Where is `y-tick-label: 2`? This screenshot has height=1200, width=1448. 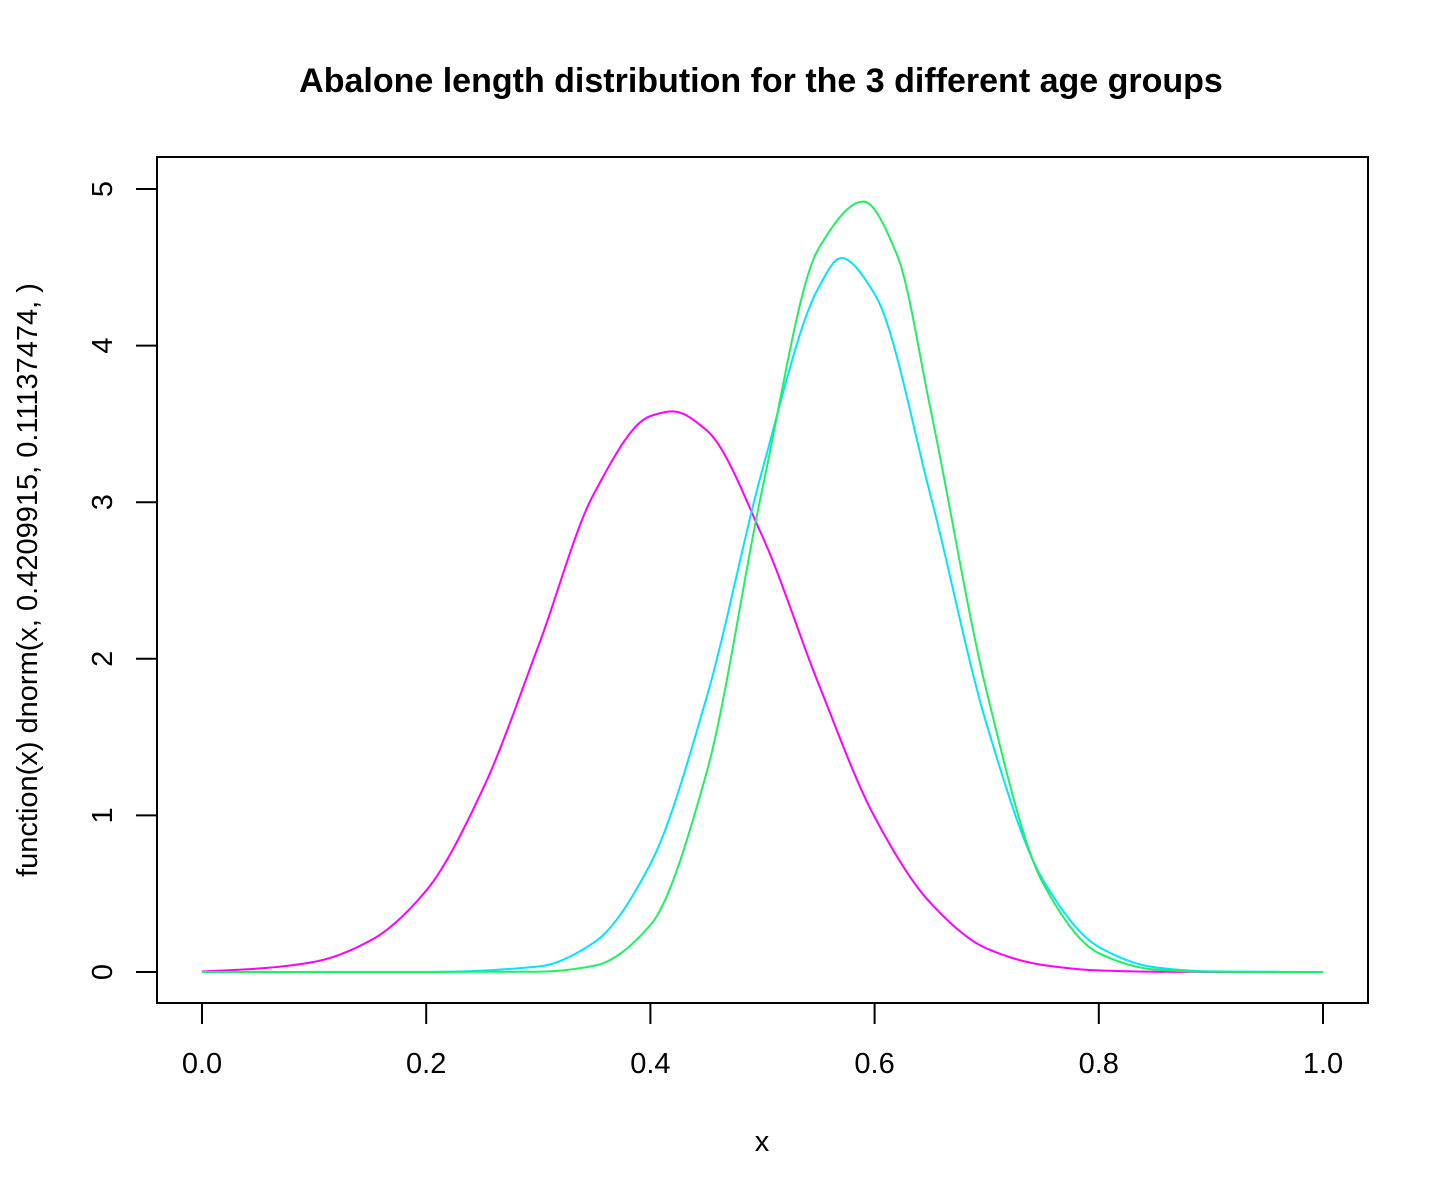 y-tick-label: 2 is located at coordinates (103, 659).